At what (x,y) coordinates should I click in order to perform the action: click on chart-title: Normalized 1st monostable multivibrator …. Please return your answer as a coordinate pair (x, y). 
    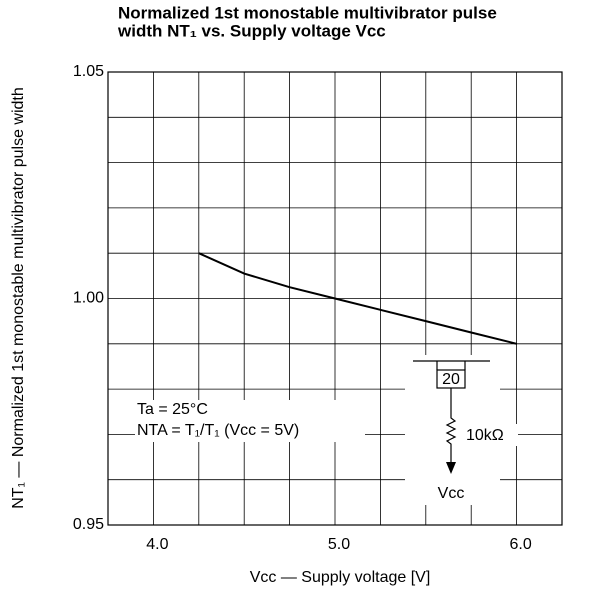
    Looking at the image, I should click on (307, 12).